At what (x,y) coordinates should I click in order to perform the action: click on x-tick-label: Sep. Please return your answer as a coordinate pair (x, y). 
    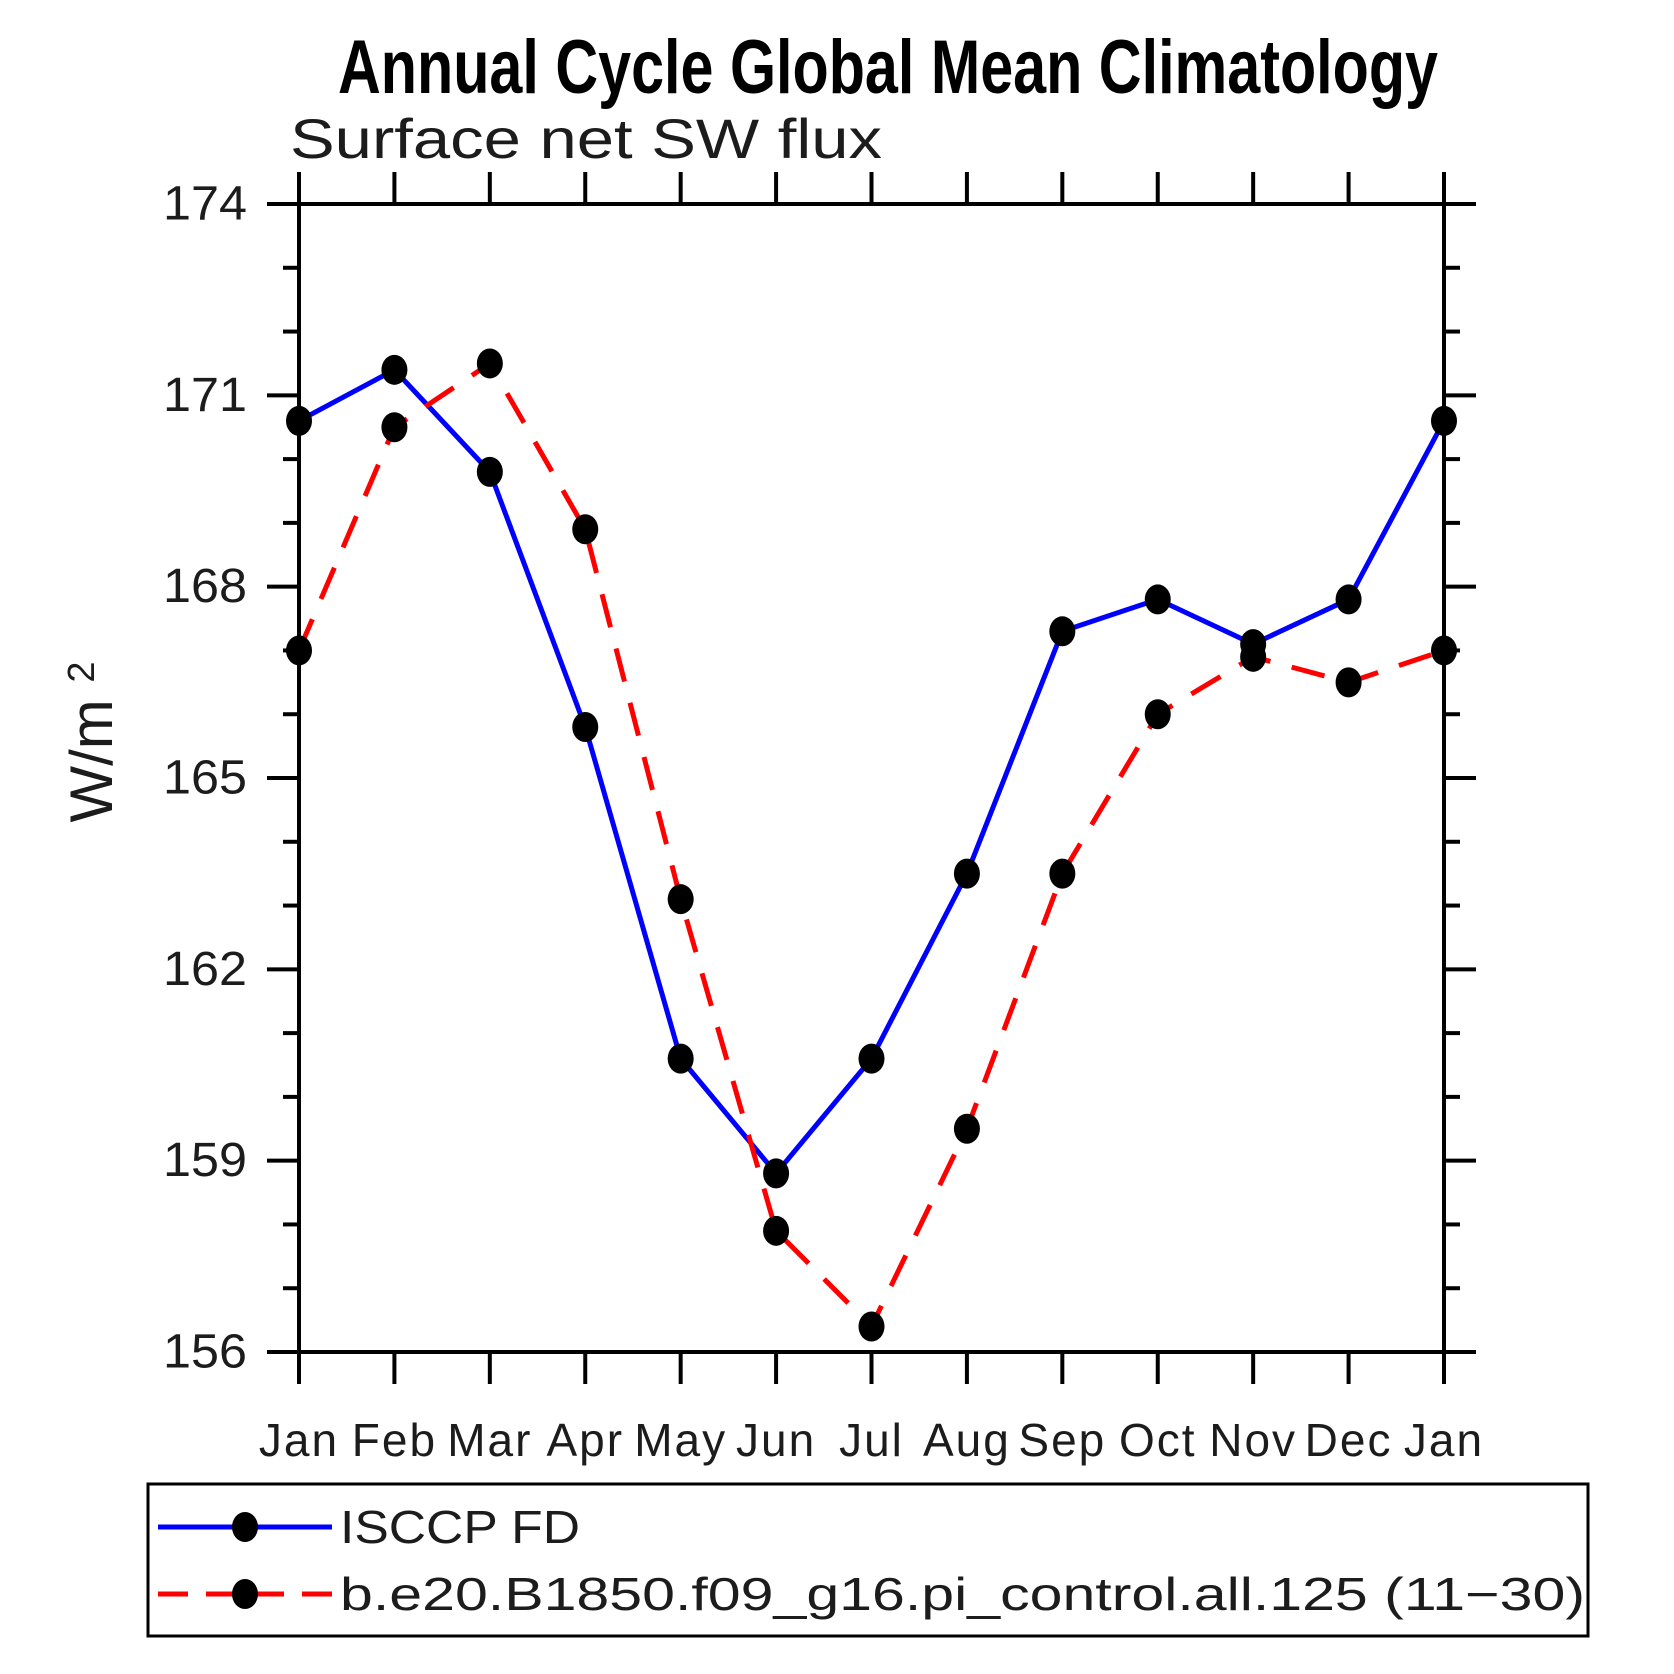
    Looking at the image, I should click on (1062, 1440).